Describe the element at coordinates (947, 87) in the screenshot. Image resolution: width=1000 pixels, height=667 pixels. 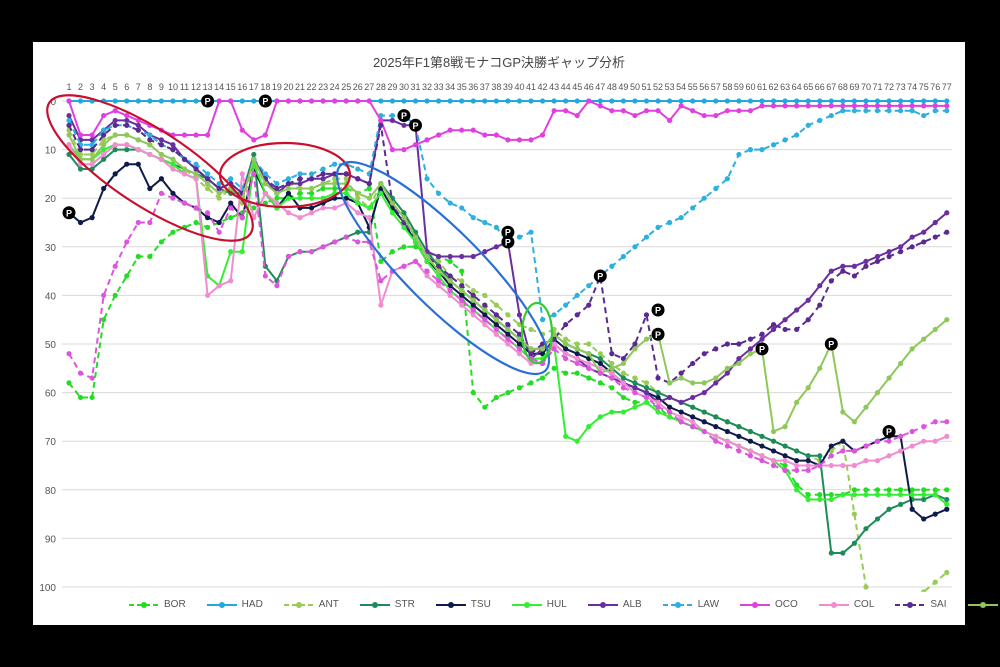
I see `x-tick-label: 77` at that location.